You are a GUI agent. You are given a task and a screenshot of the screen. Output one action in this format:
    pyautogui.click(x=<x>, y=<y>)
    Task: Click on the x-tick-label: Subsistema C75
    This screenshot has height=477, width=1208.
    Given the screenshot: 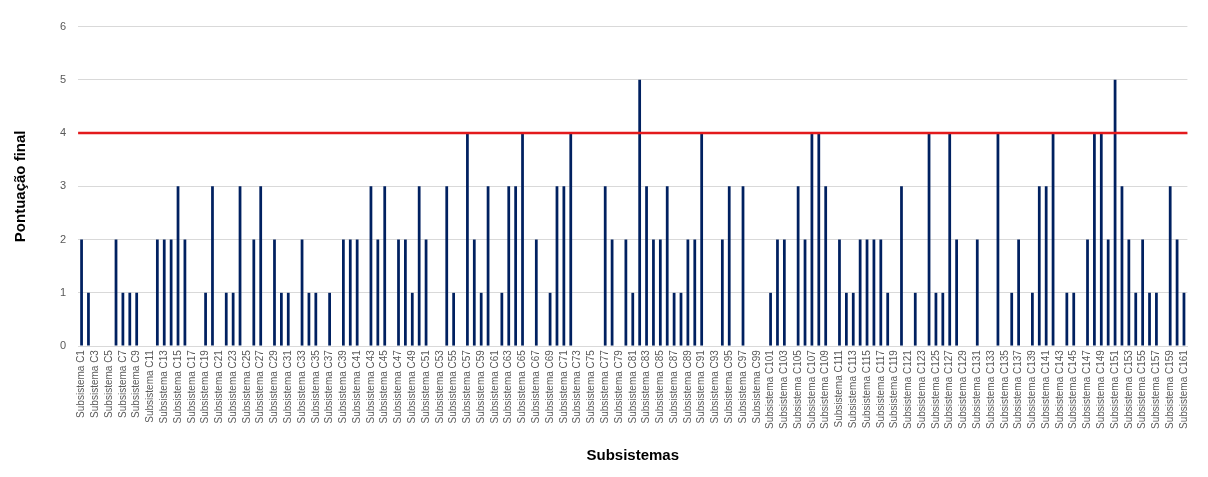 What is the action you would take?
    pyautogui.click(x=591, y=386)
    